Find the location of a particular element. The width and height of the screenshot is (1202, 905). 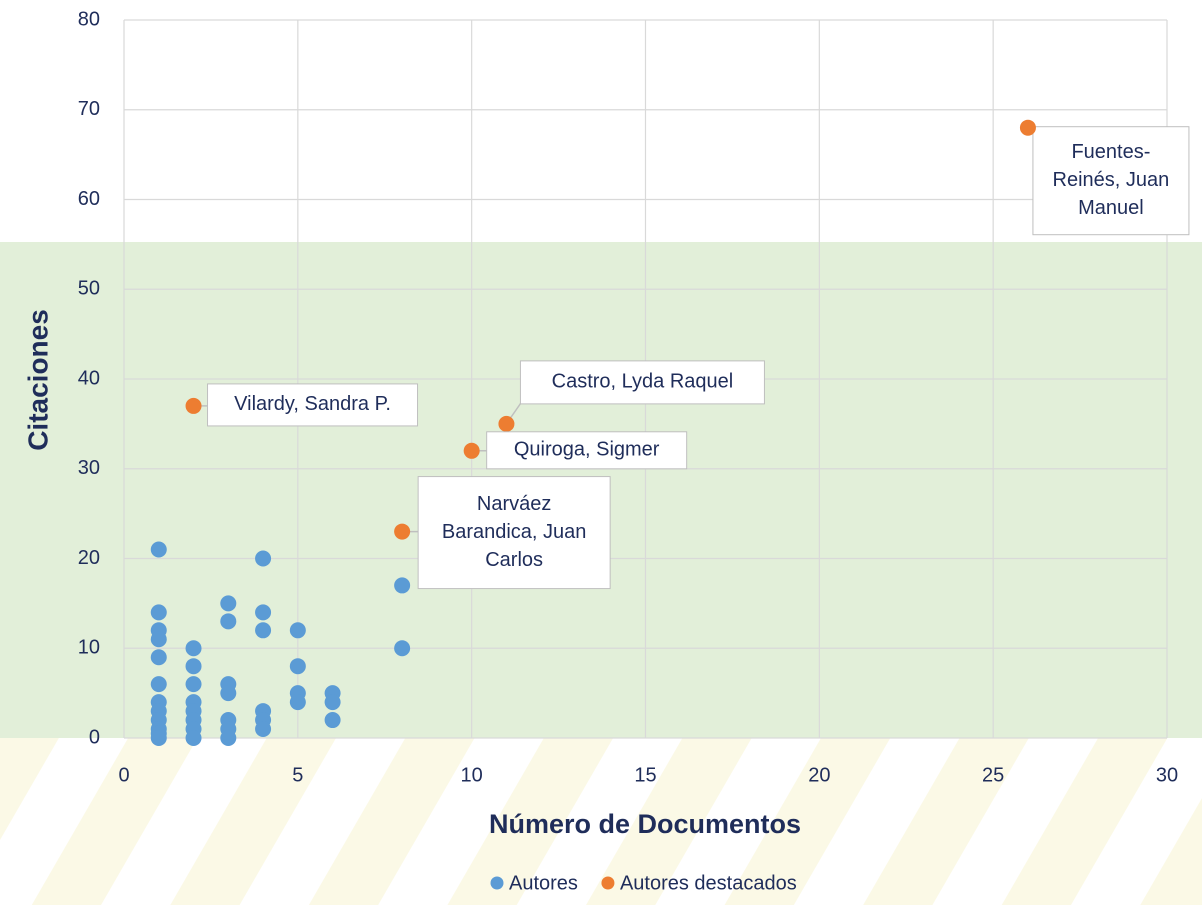

data-label: Manuel is located at coordinates (1111, 208).